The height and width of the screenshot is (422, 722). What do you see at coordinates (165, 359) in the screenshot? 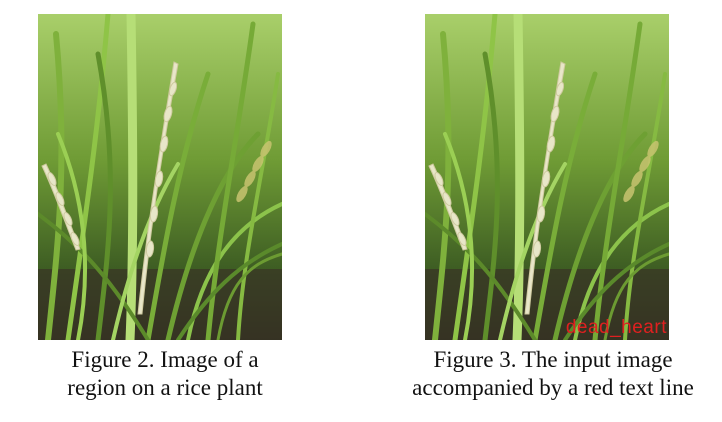
I see `caption-line-1: Figure 2. Image of a` at bounding box center [165, 359].